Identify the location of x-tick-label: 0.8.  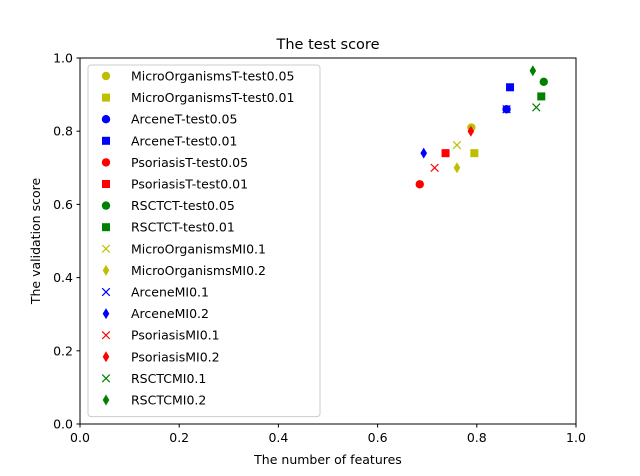
(477, 437).